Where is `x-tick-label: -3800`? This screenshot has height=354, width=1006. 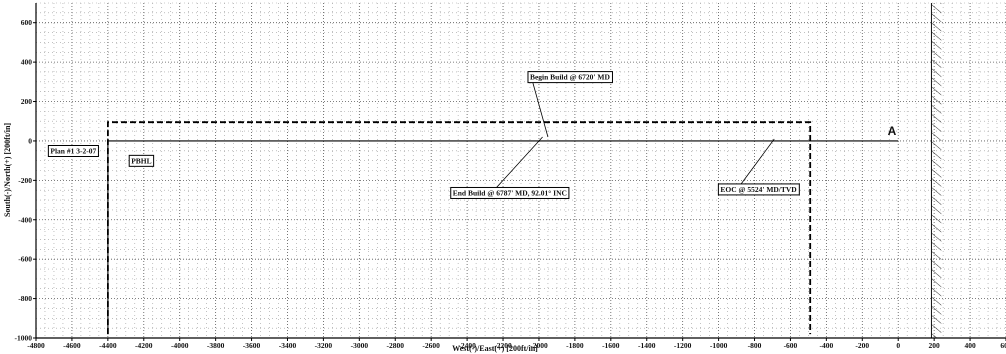
x-tick-label: -3800 is located at coordinates (216, 345).